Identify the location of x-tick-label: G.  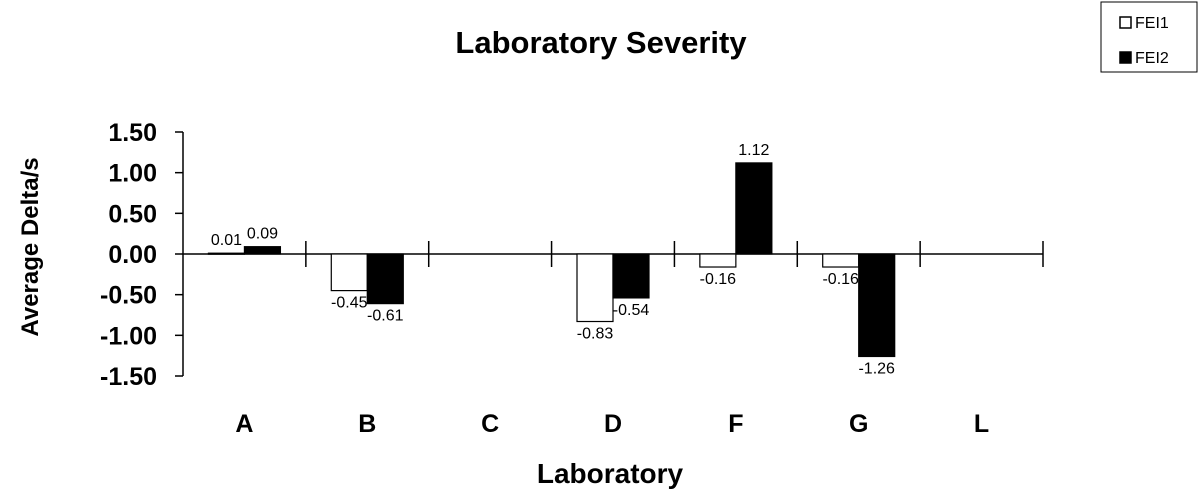
(858, 424).